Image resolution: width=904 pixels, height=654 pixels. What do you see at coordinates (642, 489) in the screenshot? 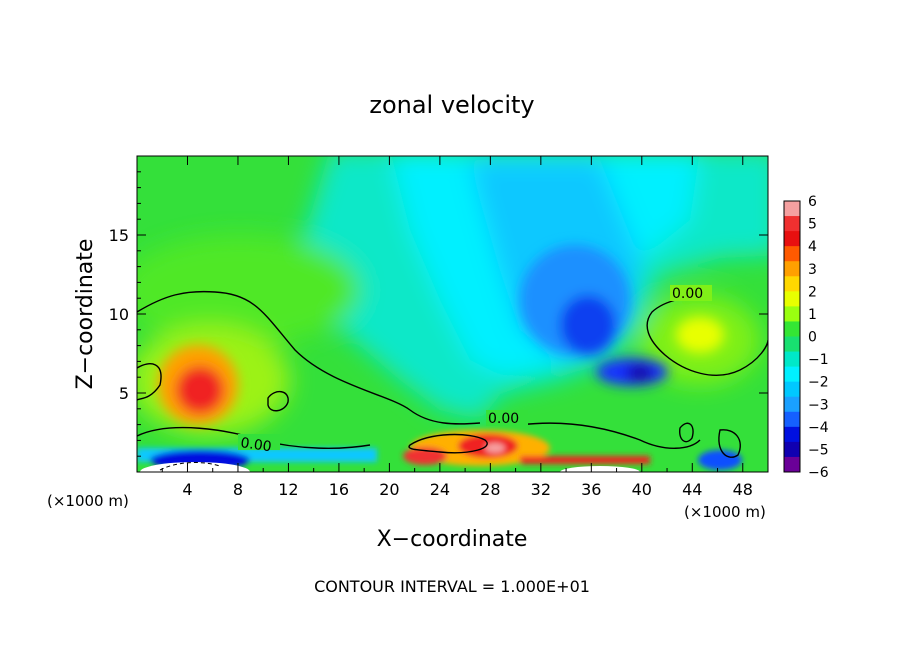
I see `x-tick-label: 40` at bounding box center [642, 489].